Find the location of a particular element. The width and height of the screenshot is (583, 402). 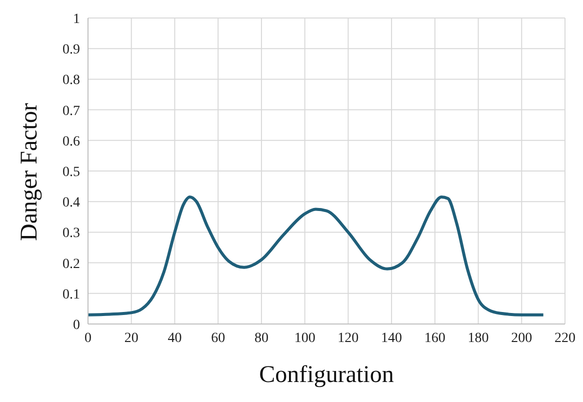

y-tick-label: 1 is located at coordinates (76, 19).